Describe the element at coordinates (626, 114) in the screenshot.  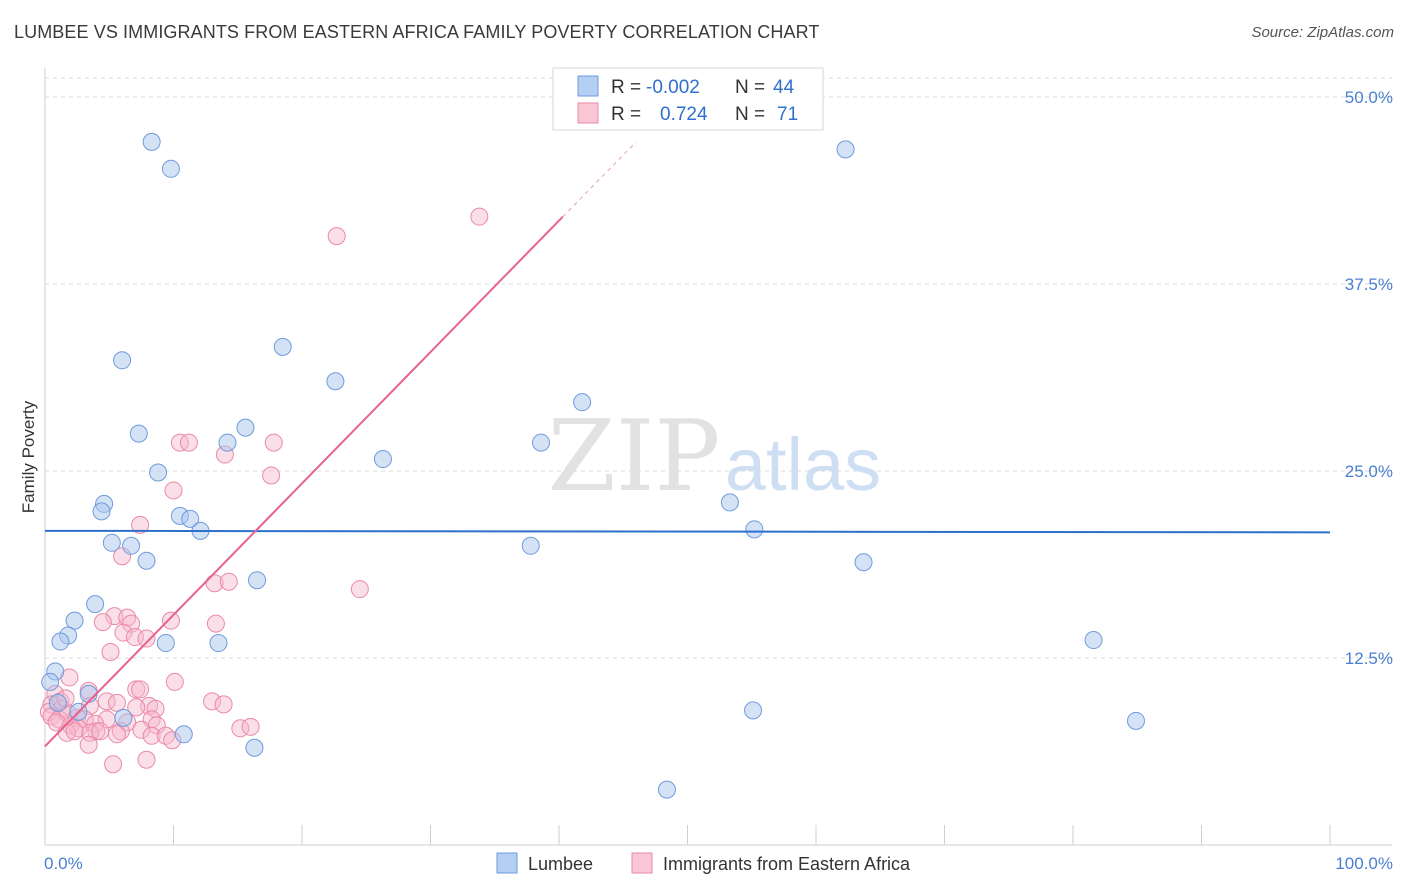
I see `legend-r-label-2: R =` at that location.